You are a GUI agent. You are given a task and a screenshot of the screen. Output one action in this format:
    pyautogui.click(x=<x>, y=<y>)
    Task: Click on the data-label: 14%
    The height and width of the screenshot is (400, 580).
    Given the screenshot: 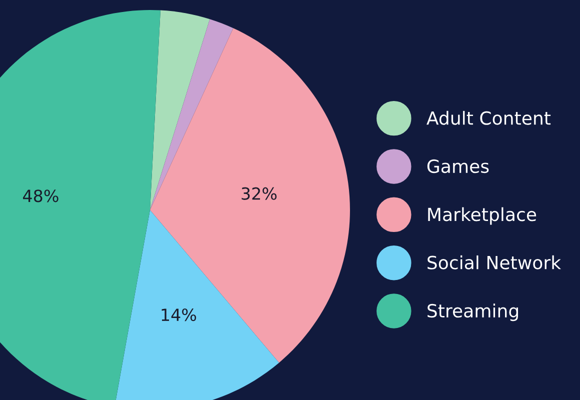 What is the action you would take?
    pyautogui.click(x=179, y=315)
    